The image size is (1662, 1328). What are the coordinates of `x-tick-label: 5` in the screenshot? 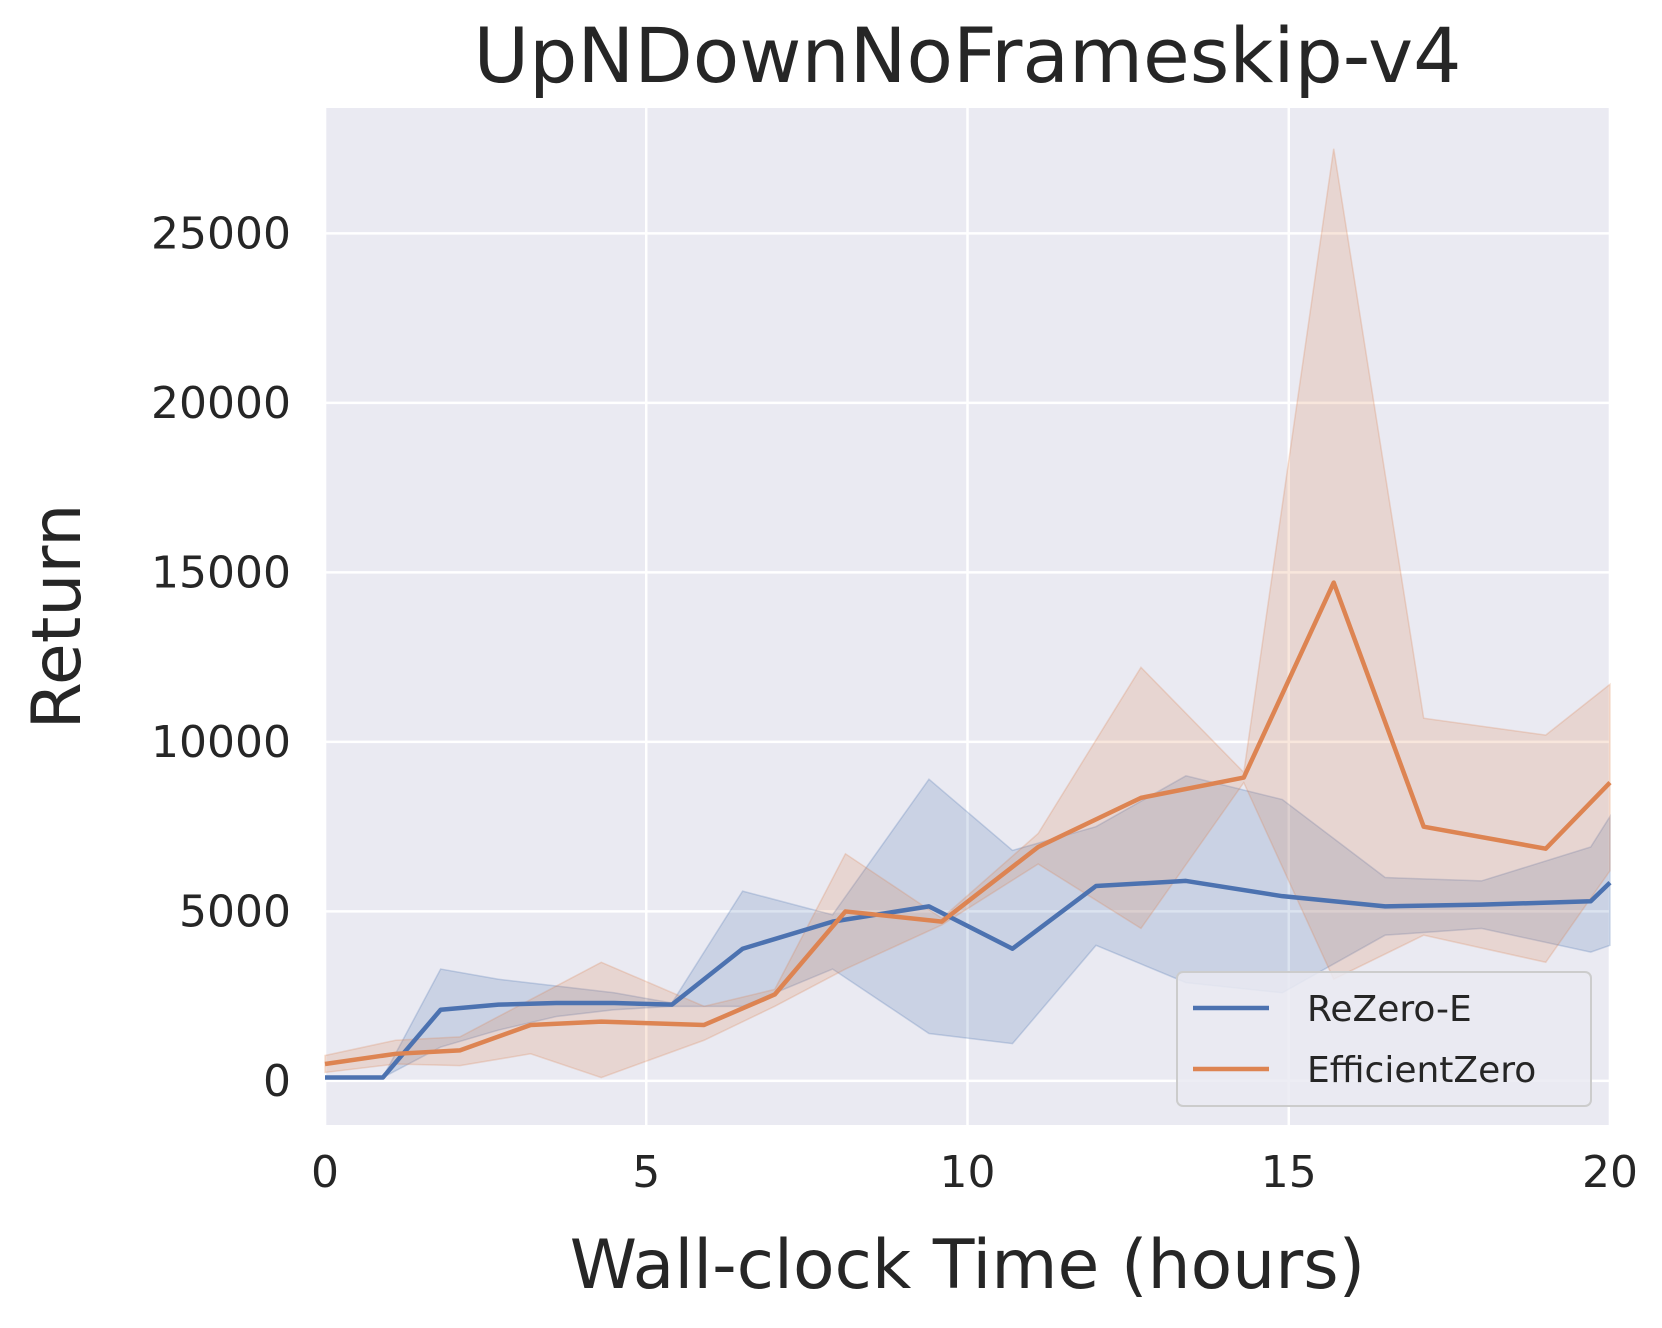 It's located at (646, 1172).